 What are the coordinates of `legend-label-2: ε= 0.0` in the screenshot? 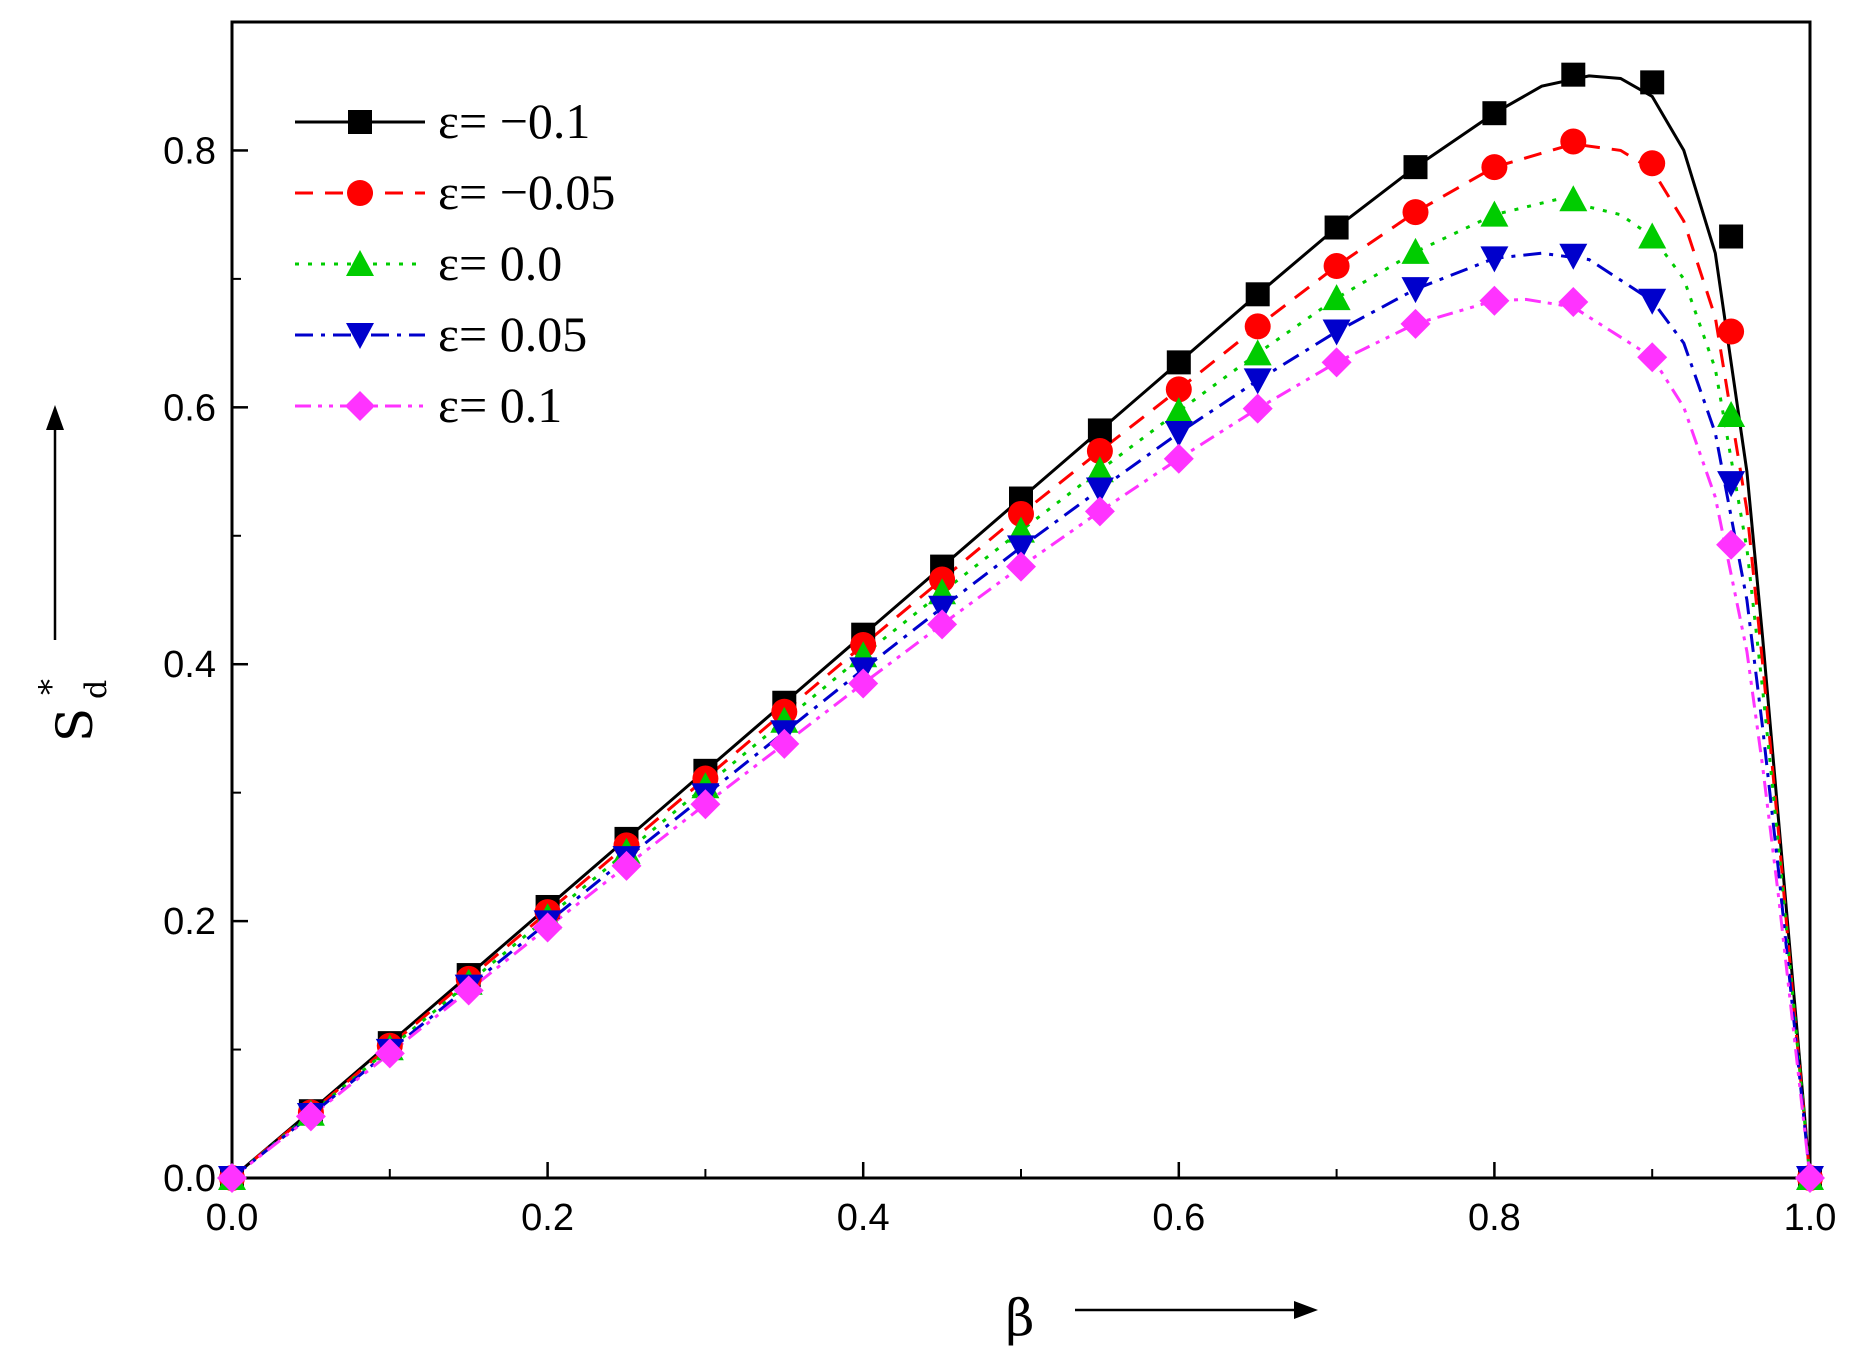 It's located at (500, 263).